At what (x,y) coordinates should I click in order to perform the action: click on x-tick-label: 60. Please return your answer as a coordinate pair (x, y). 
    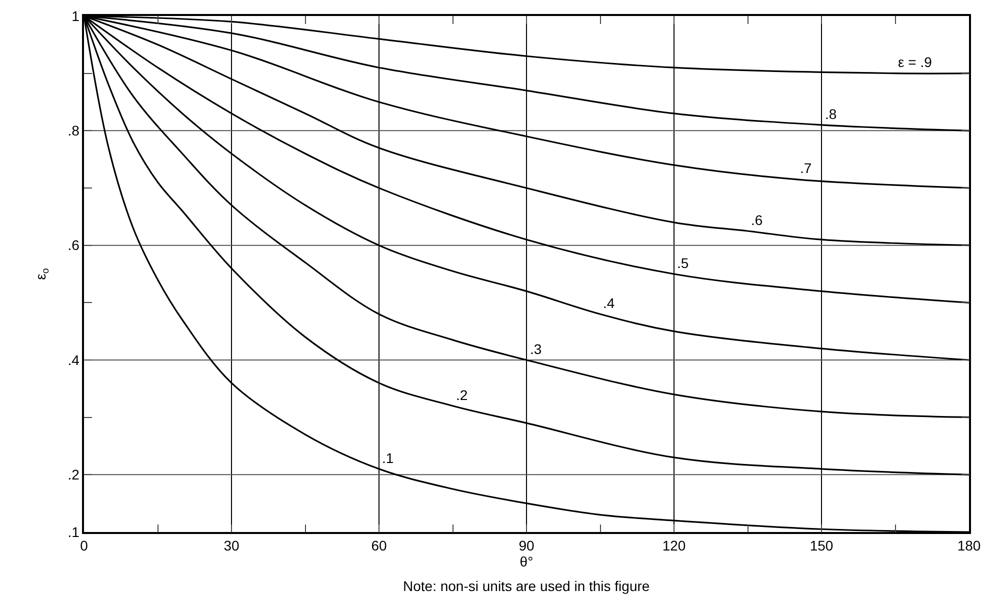
    Looking at the image, I should click on (379, 546).